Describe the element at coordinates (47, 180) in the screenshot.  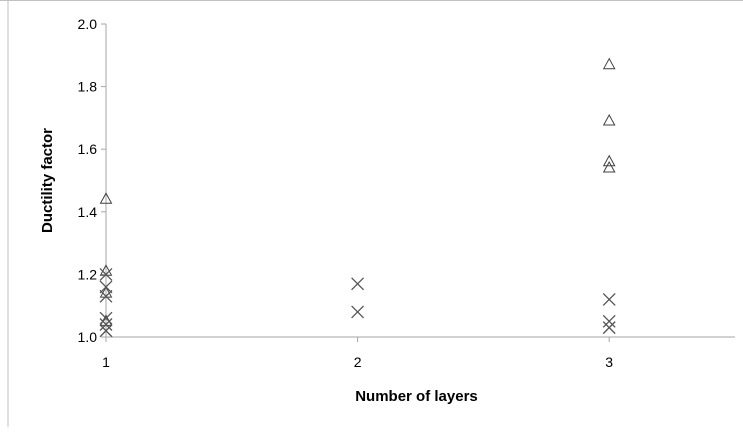
I see `y-axis-title: Ductility factor` at that location.